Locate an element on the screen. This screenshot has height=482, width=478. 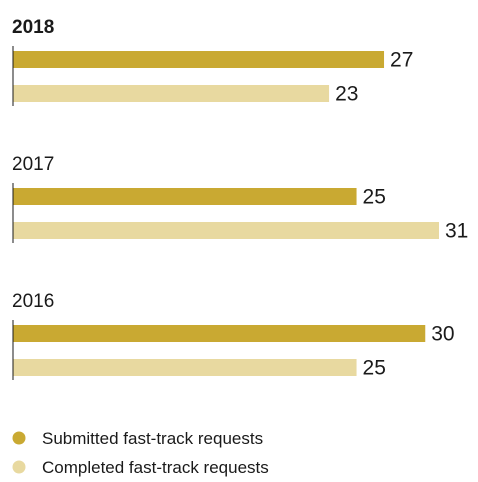
group-label: 2016 is located at coordinates (33, 301).